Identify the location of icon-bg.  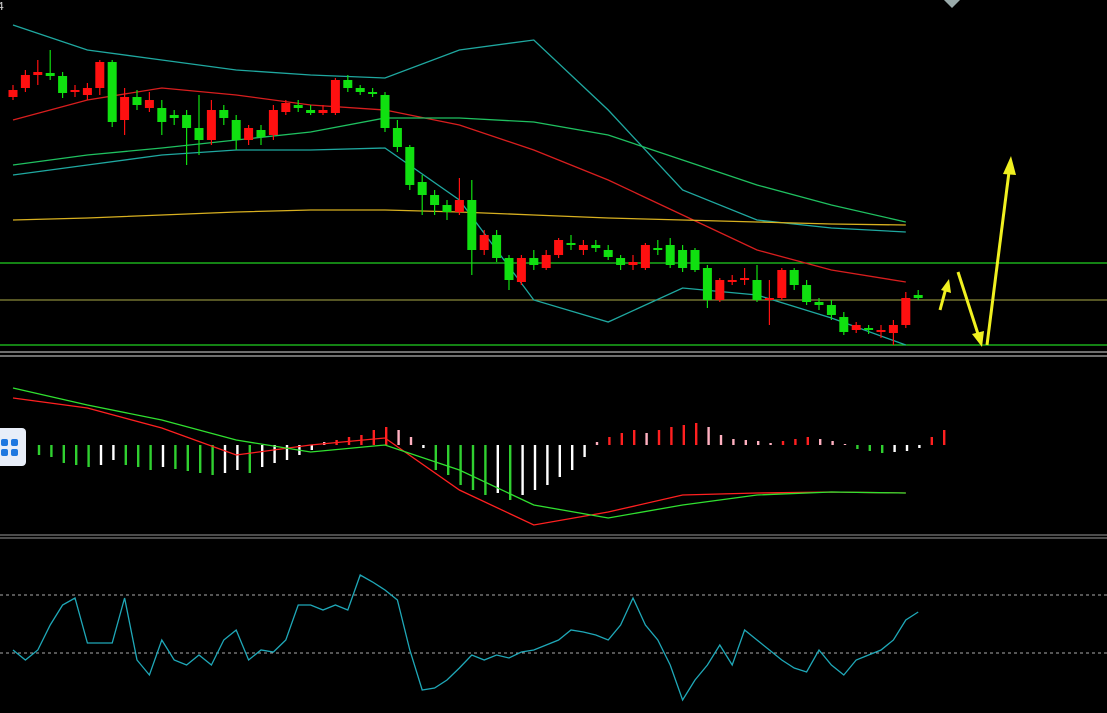
(13, 447).